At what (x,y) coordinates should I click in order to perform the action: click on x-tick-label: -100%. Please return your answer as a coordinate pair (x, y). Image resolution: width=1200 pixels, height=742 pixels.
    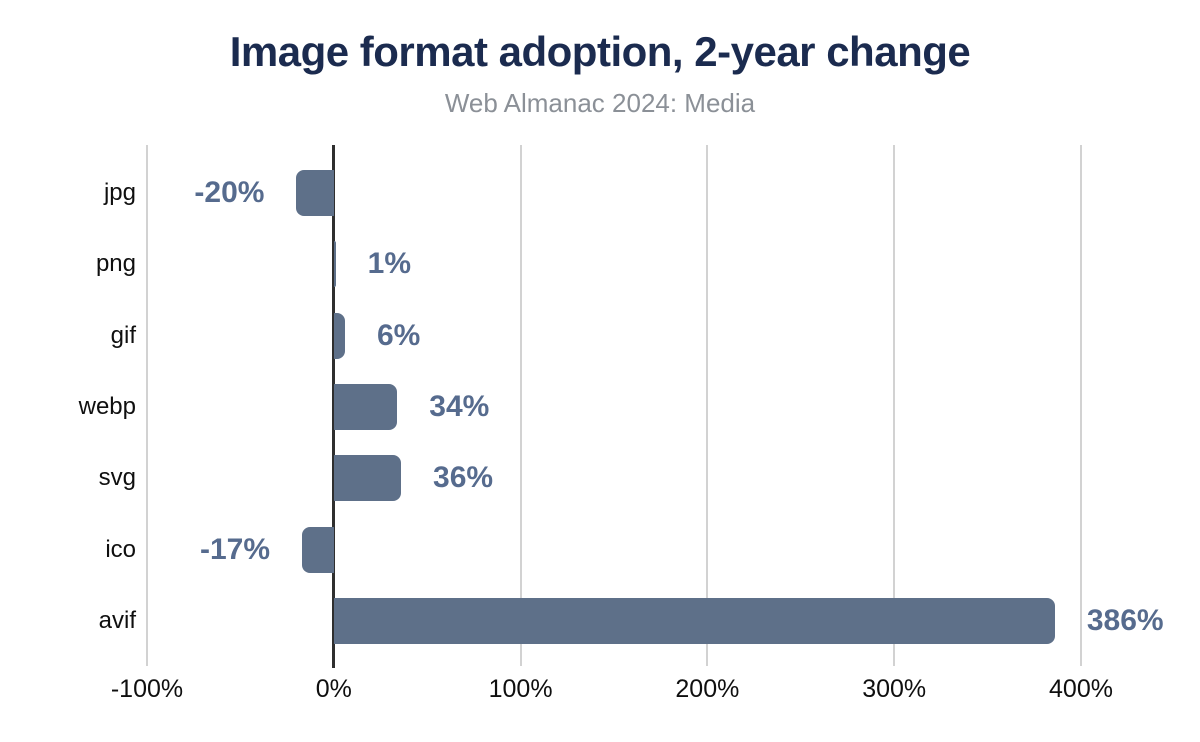
    Looking at the image, I should click on (147, 689).